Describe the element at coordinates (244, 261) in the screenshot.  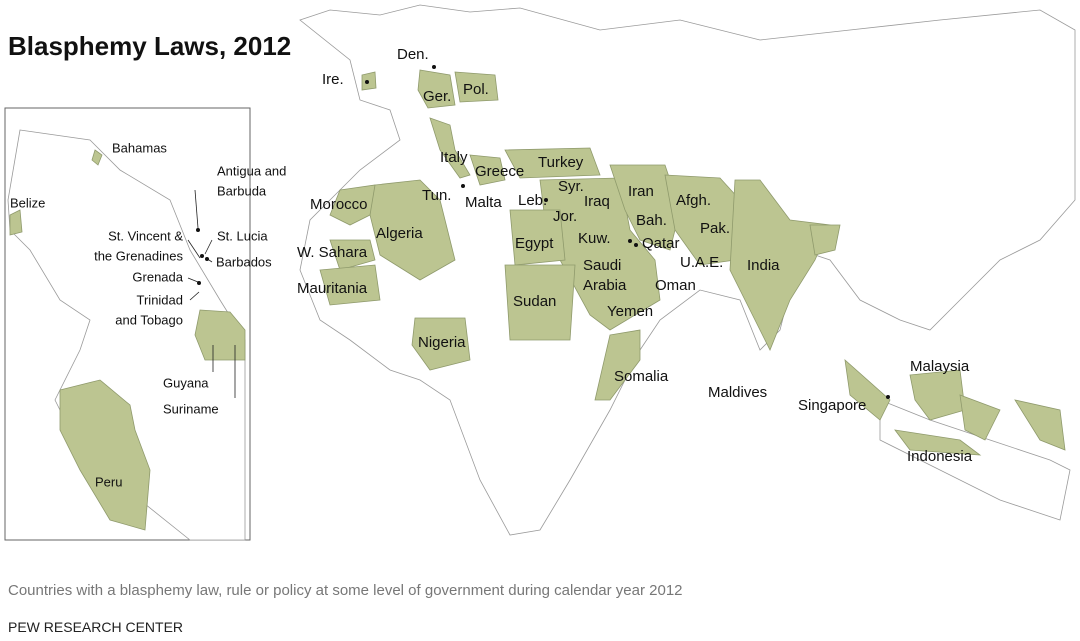
I see `country-label: Barbados` at that location.